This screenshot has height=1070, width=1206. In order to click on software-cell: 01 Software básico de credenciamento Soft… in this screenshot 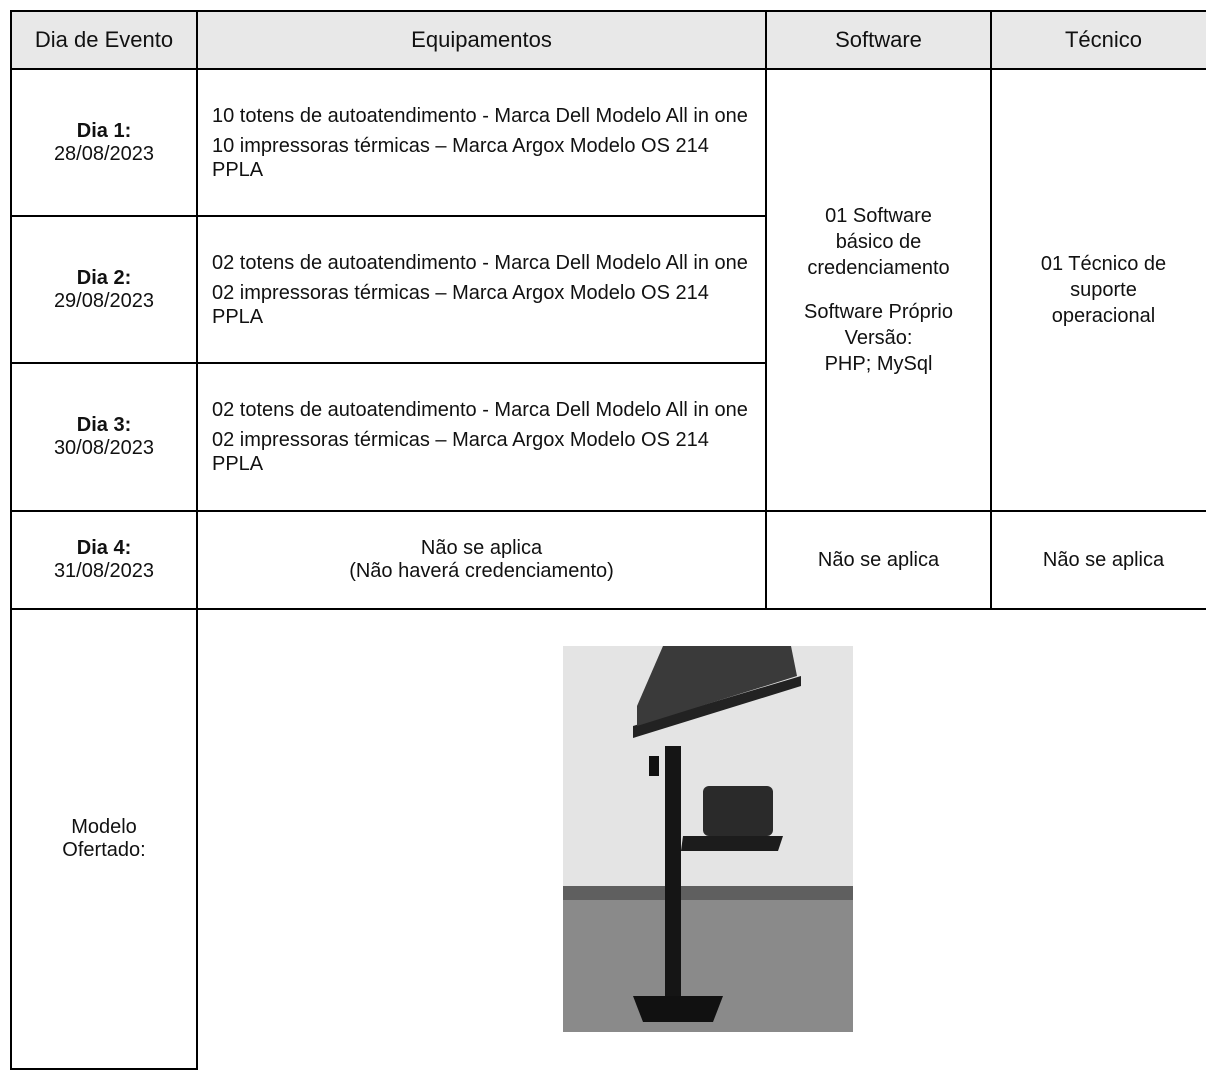, I will do `click(878, 290)`.